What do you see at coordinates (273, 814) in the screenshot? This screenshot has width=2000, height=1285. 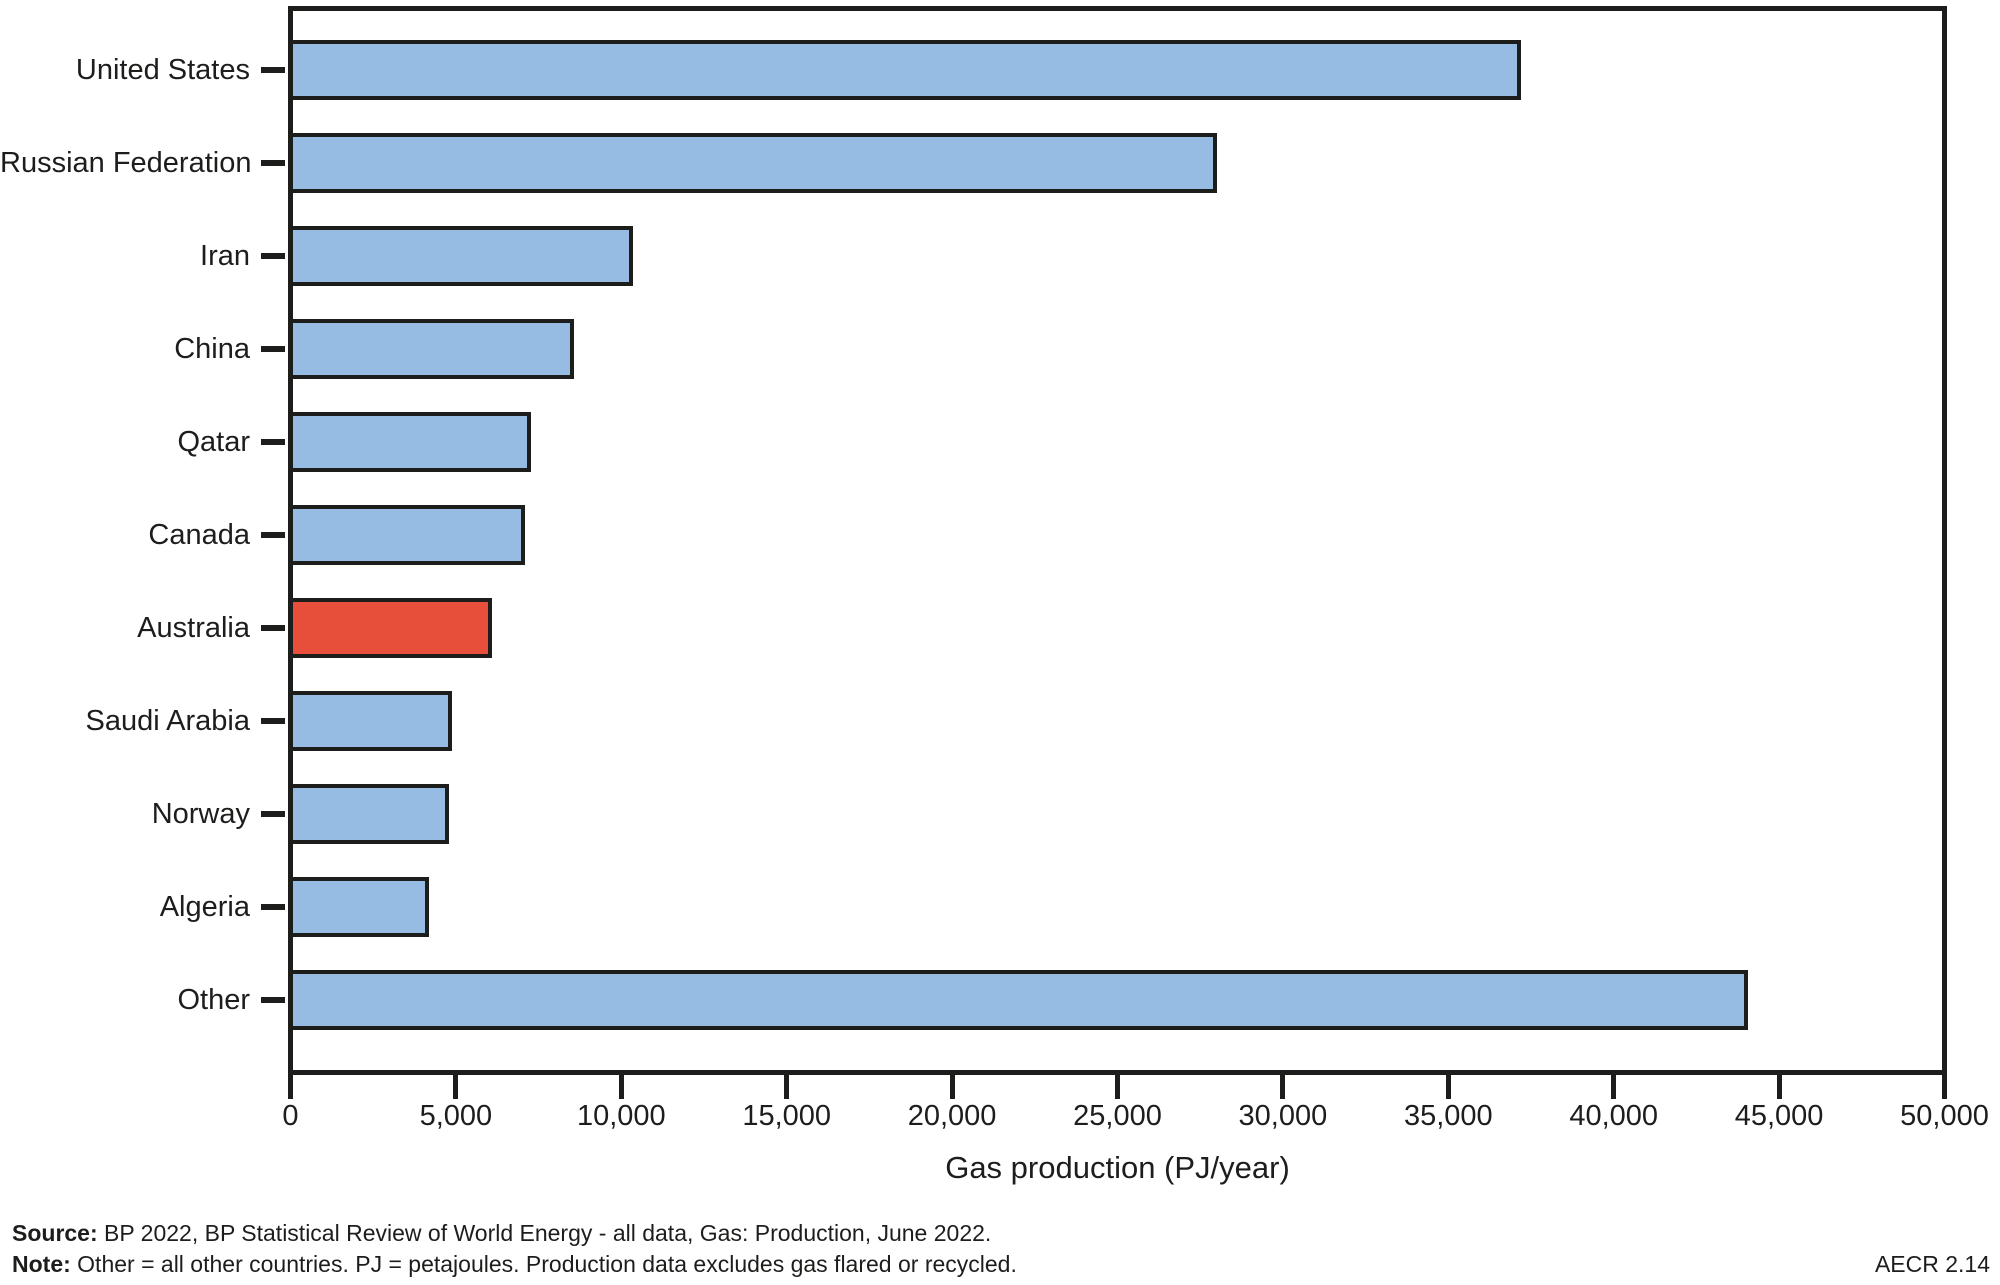 I see `category-tick-norway` at bounding box center [273, 814].